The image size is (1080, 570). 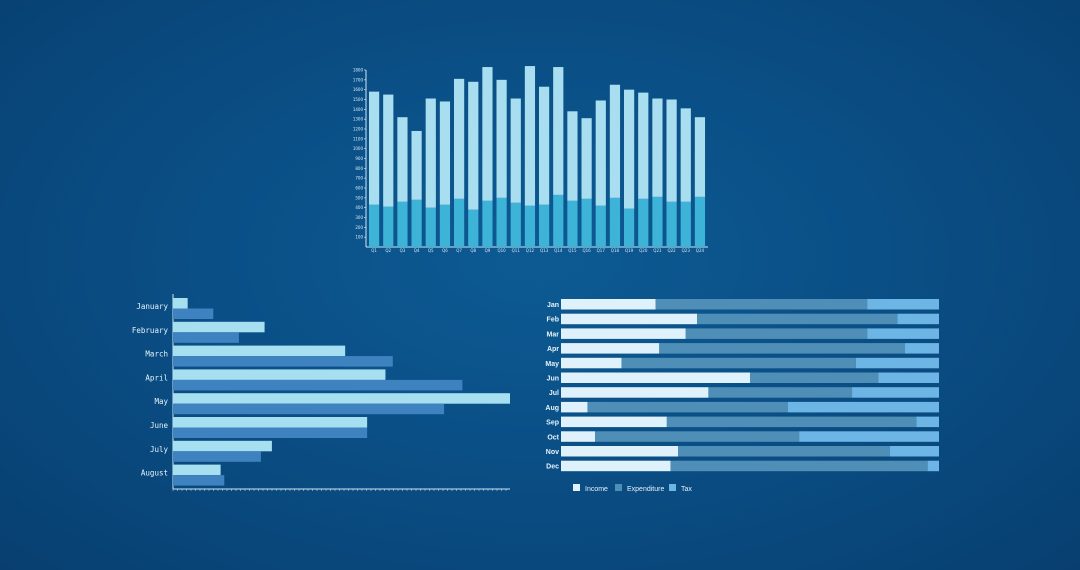 I want to click on x-tick-label: Q15, so click(x=572, y=250).